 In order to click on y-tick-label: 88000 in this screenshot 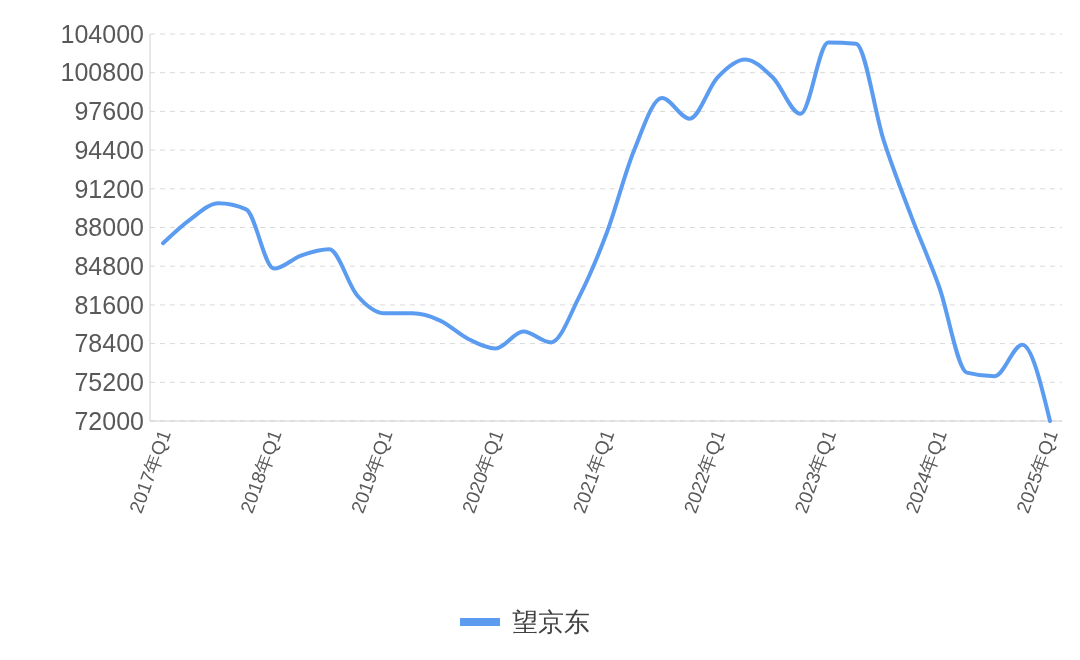, I will do `click(109, 227)`.